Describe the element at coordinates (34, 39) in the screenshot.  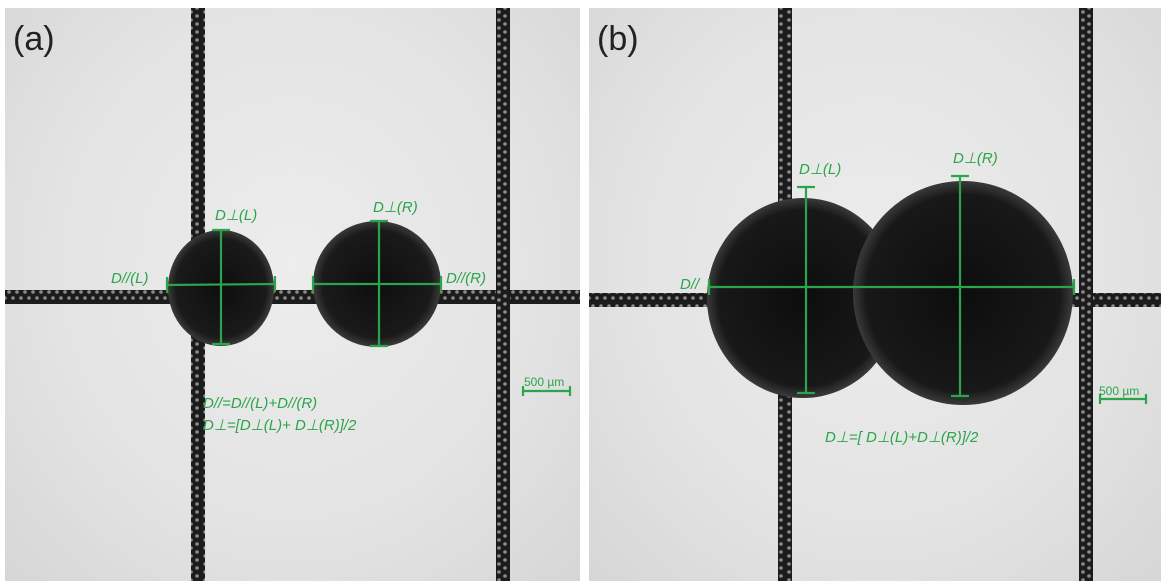
I see `panel-label: (a)` at that location.